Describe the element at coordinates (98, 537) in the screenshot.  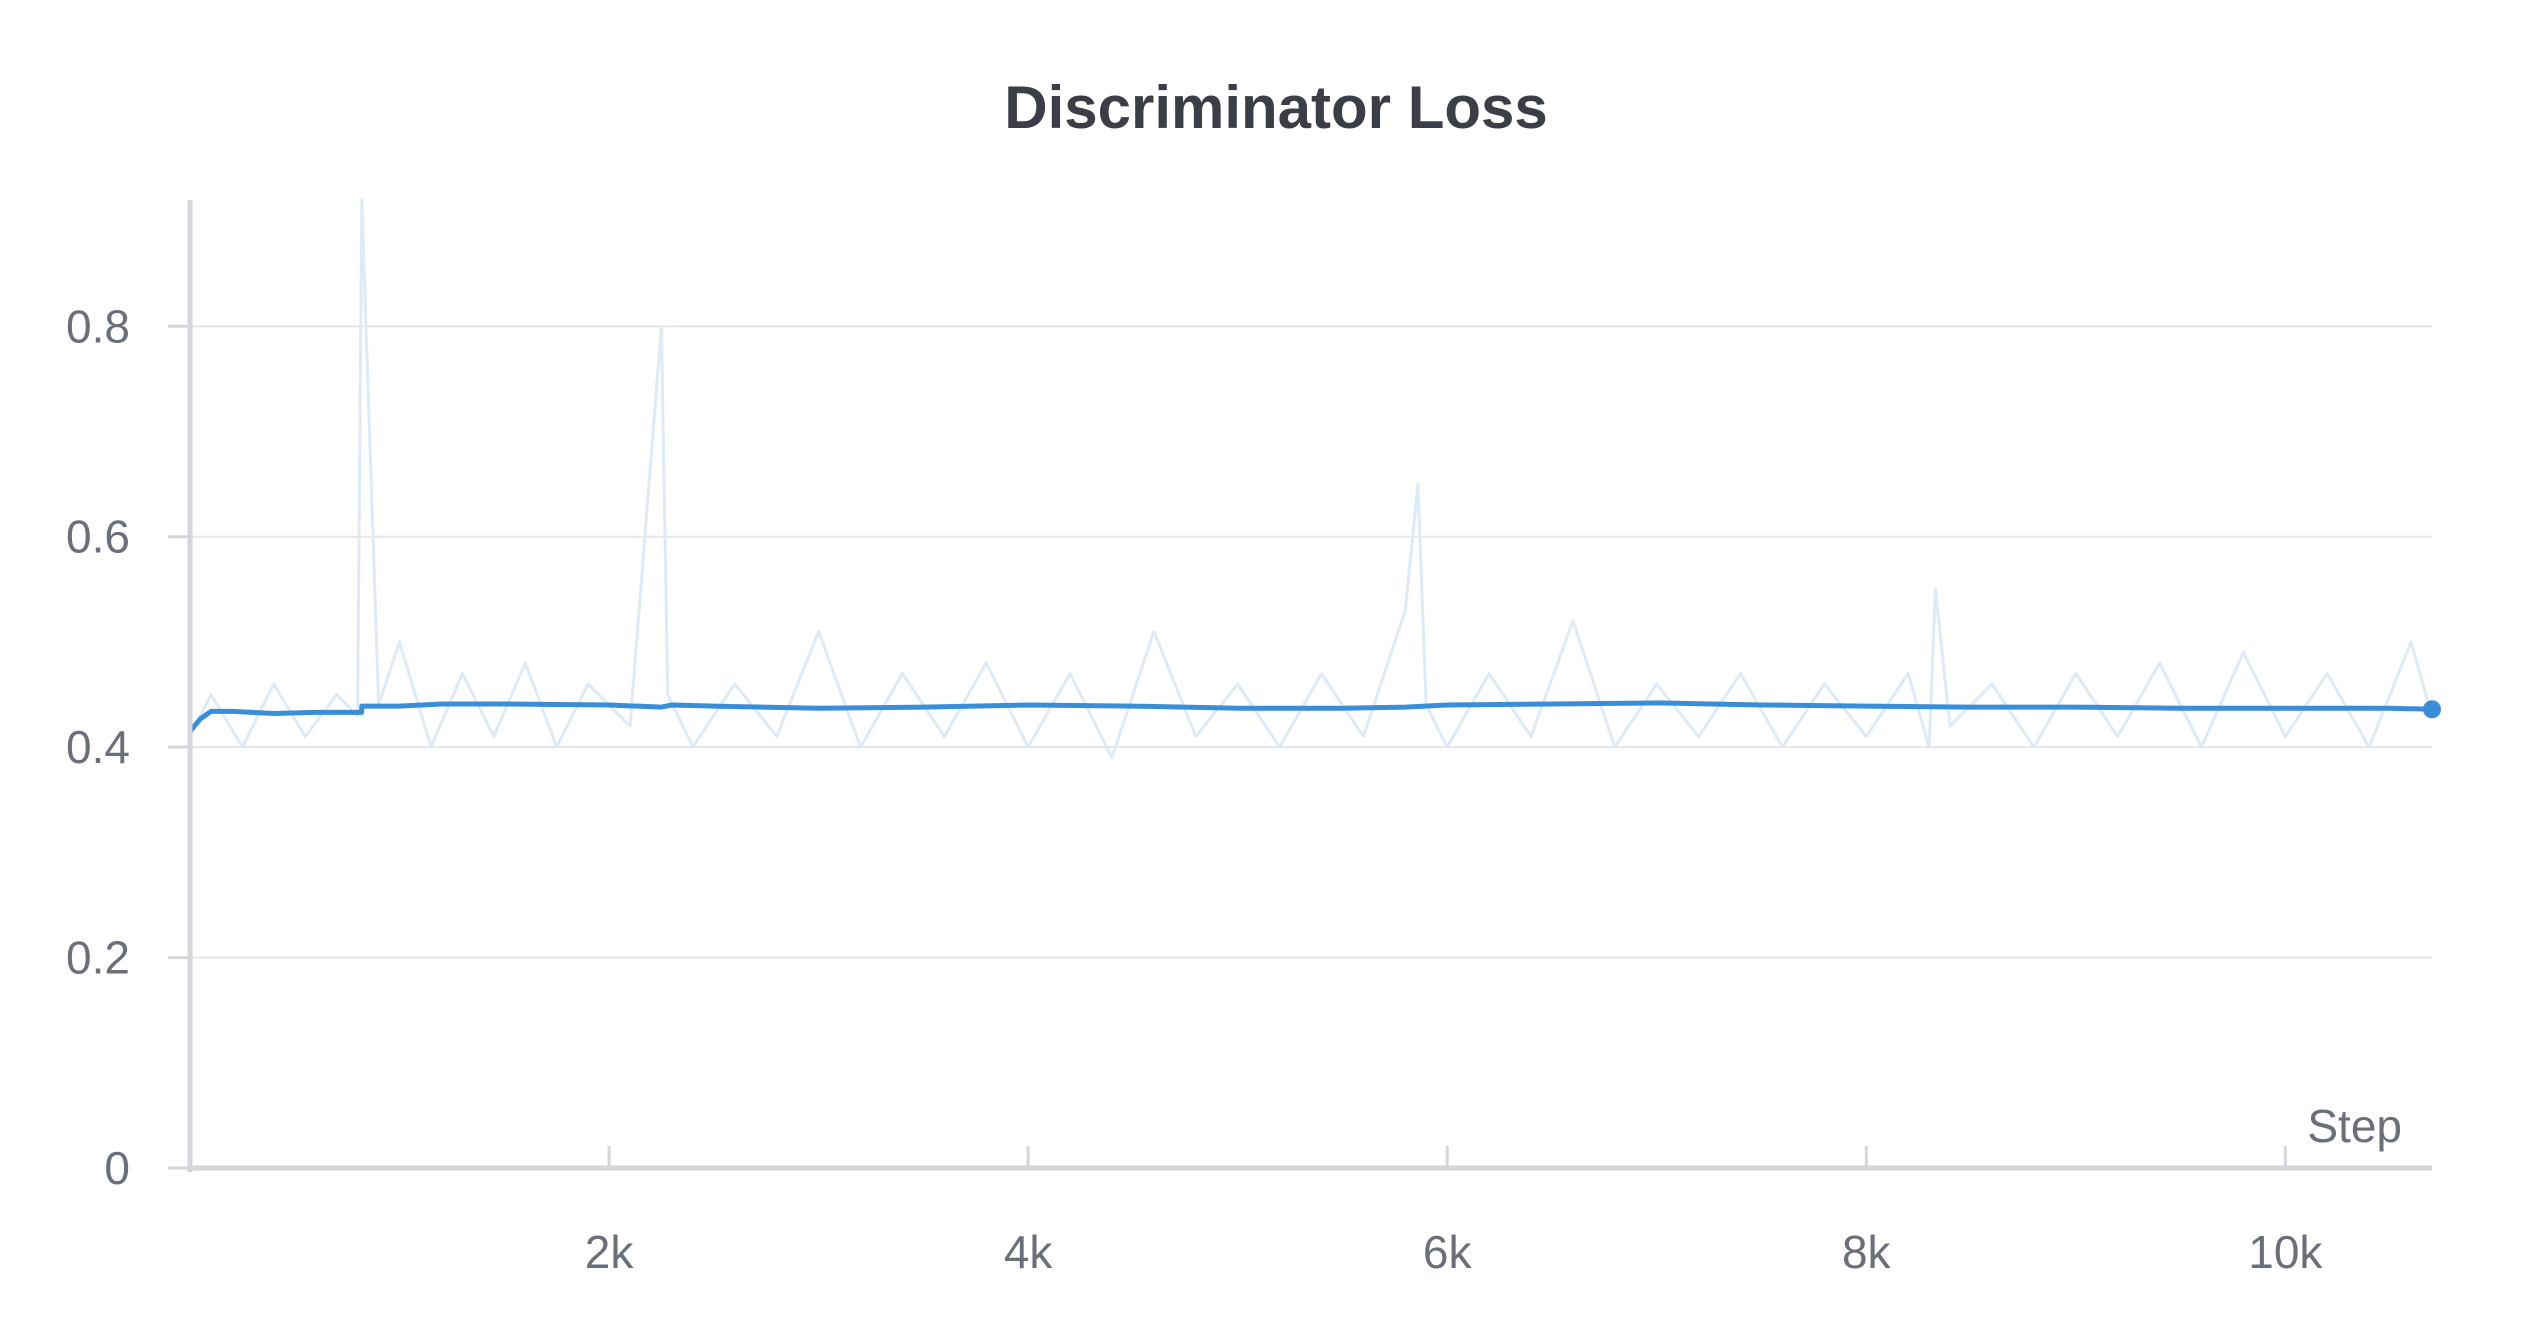
I see `y-tick-label-3: 0.6` at that location.